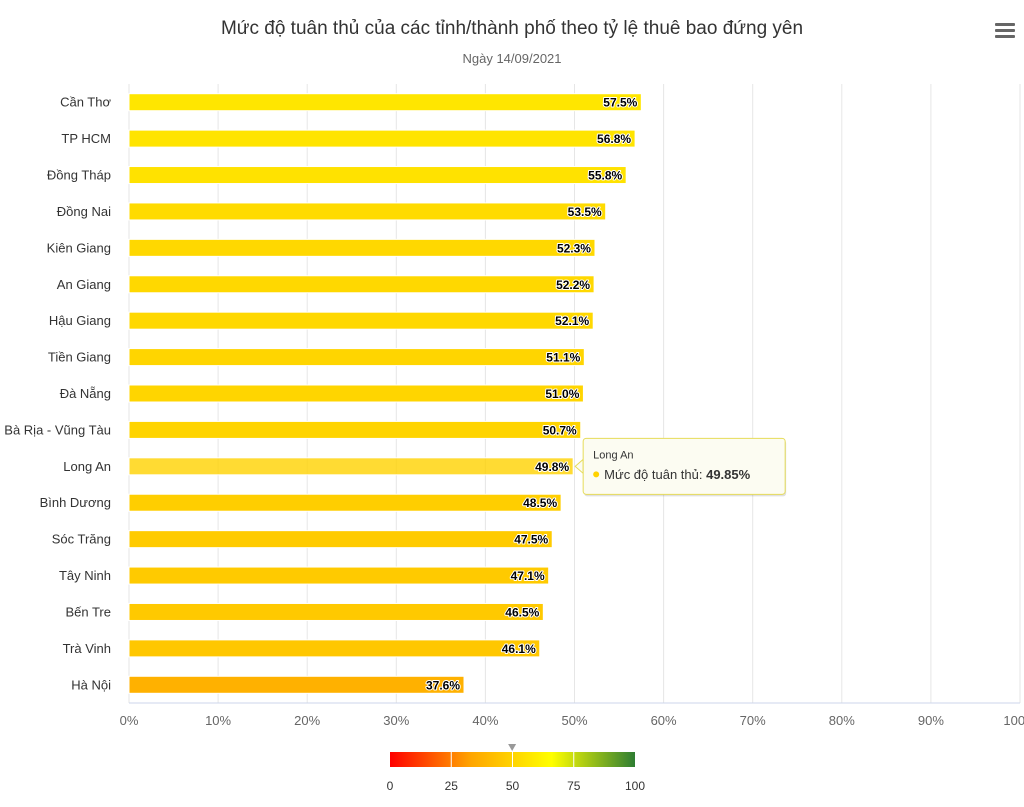  Describe the element at coordinates (85, 575) in the screenshot. I see `category-label: Tây Ninh` at that location.